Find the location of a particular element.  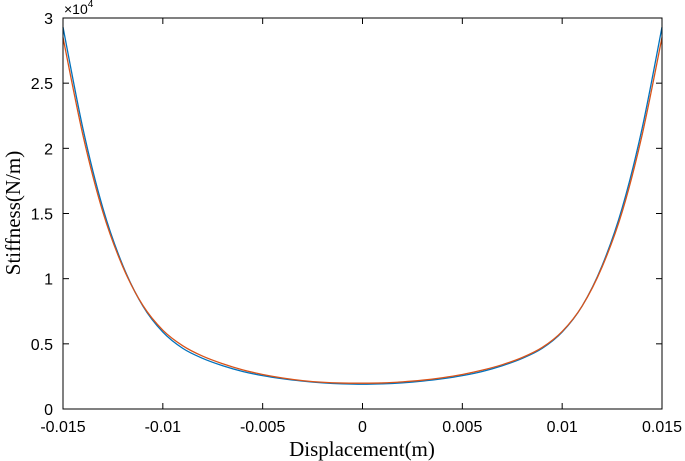

y-tick-labels: 0 0.5 1 1.5 2 2.5 3 is located at coordinates (42, 215).